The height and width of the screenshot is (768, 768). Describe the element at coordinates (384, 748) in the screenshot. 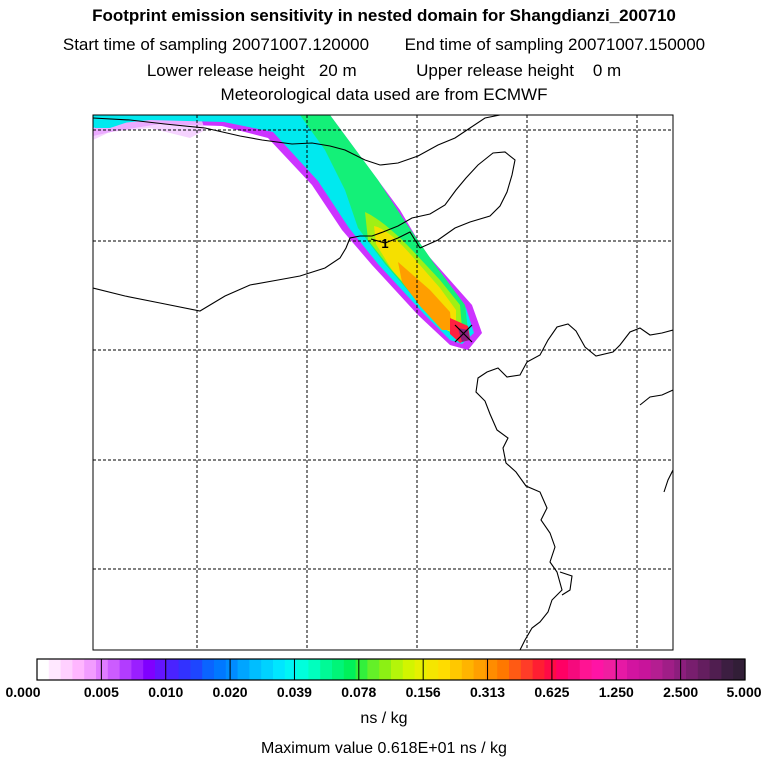

I see `max-value-text: Maximum value 0.618E+01 ns / kg` at that location.